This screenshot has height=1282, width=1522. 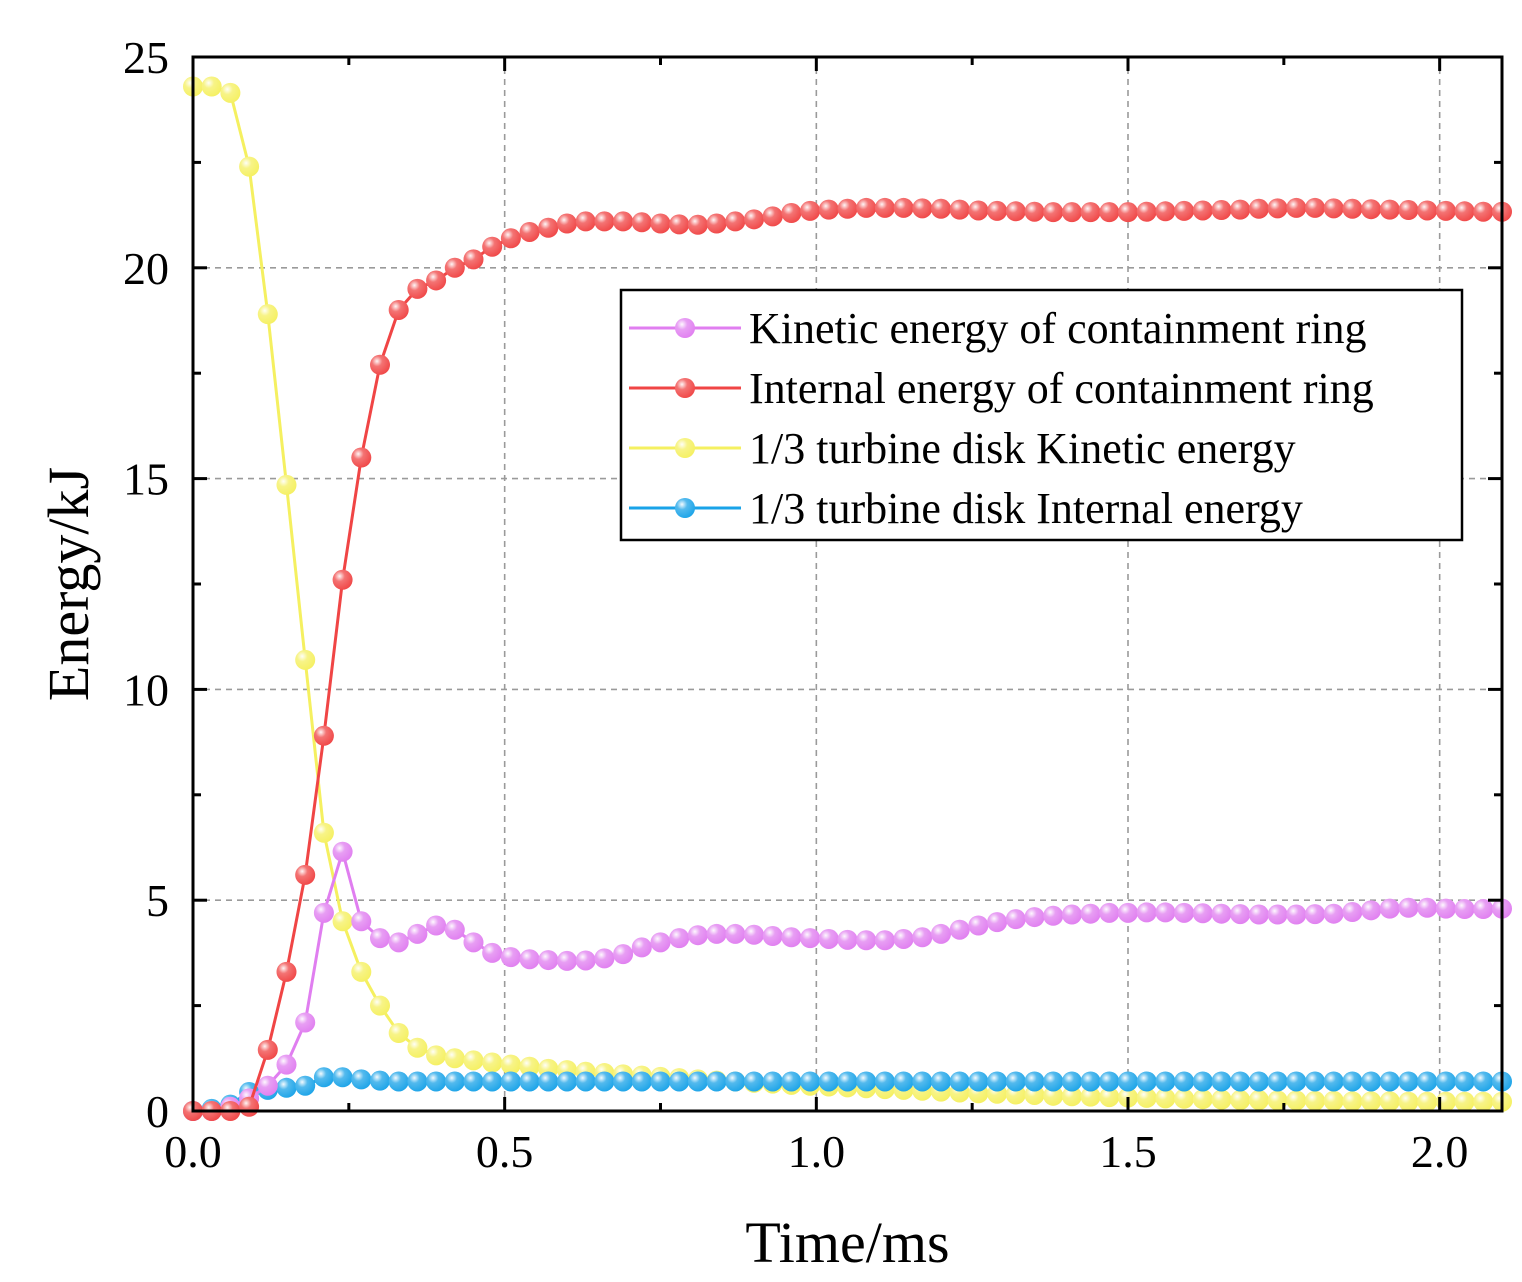 What do you see at coordinates (146, 479) in the screenshot?
I see `y-tick-label: 15` at bounding box center [146, 479].